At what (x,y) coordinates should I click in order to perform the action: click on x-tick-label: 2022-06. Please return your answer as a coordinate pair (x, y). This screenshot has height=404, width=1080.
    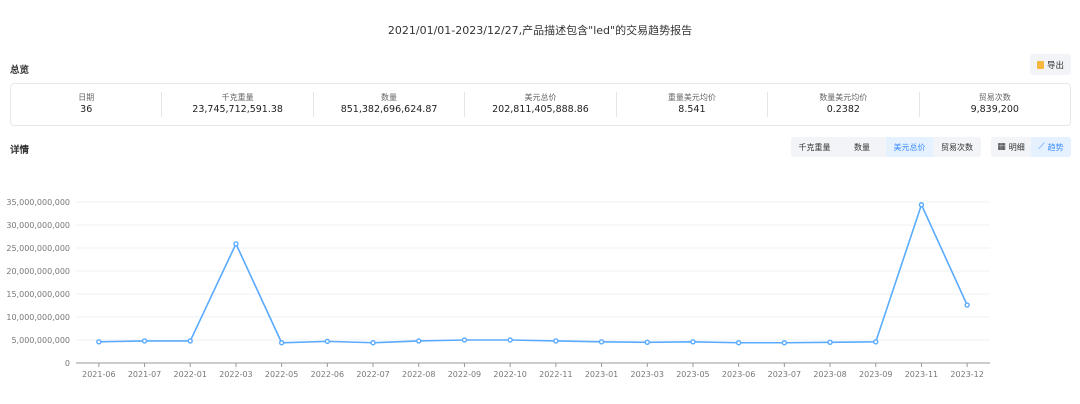
    Looking at the image, I should click on (327, 374).